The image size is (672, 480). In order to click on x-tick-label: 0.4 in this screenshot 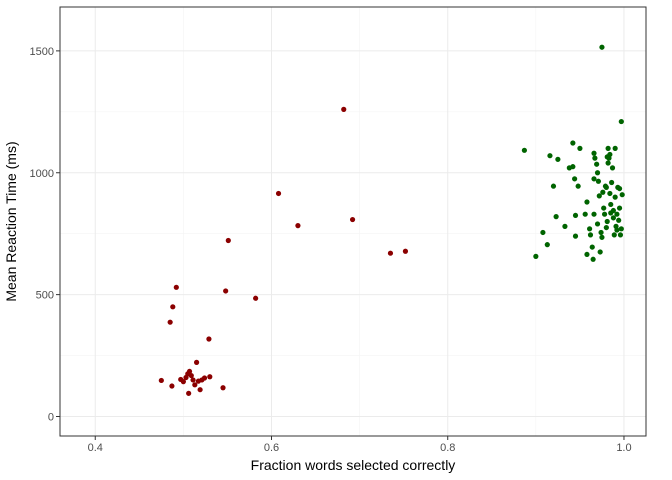, I will do `click(95, 448)`.